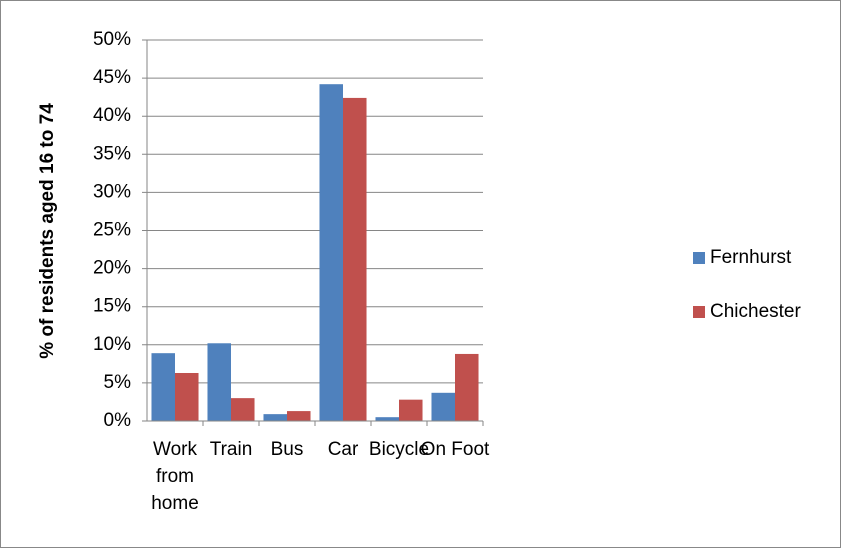 This screenshot has width=841, height=548. Describe the element at coordinates (231, 449) in the screenshot. I see `x-tick-label: Train` at that location.